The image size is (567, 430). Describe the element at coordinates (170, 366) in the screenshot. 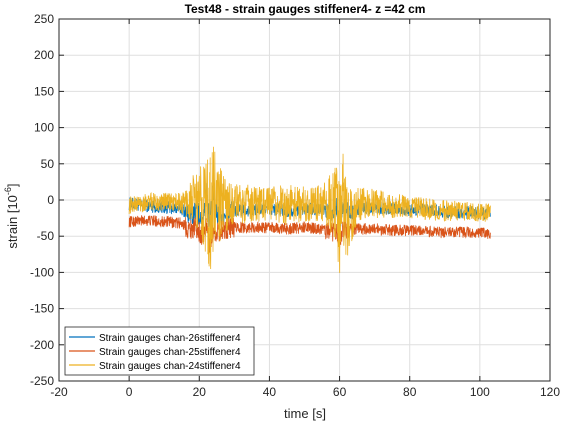

I see `legend-label: Strain gauges chan-24stiffener4` at that location.